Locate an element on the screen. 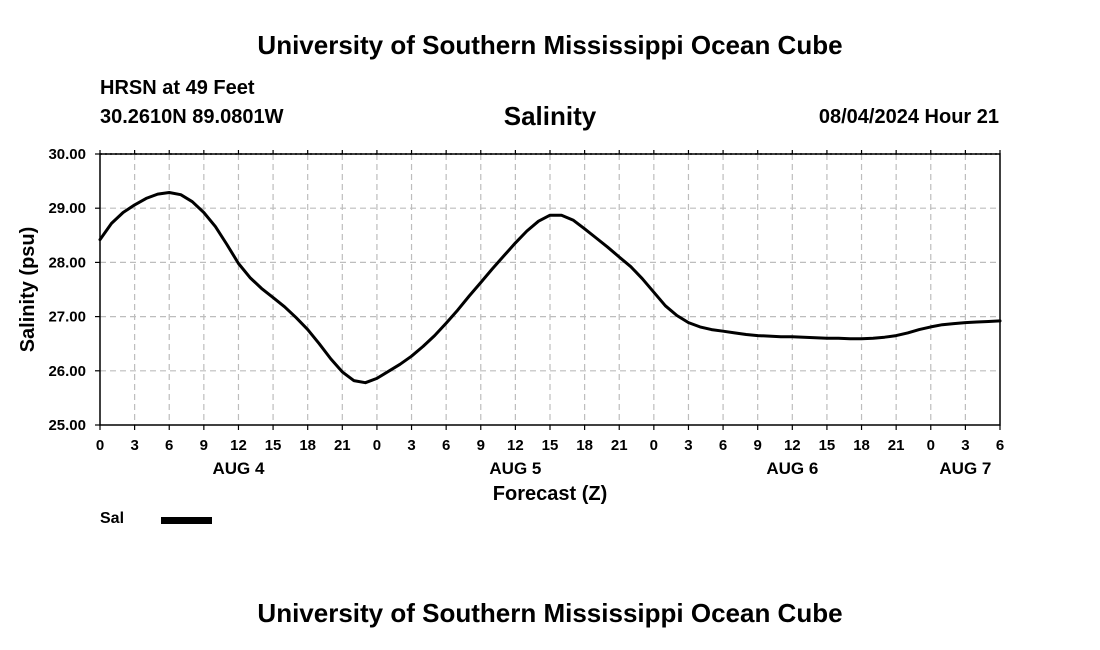 This screenshot has width=1100, height=650. day-label: AUG 4 is located at coordinates (238, 468).